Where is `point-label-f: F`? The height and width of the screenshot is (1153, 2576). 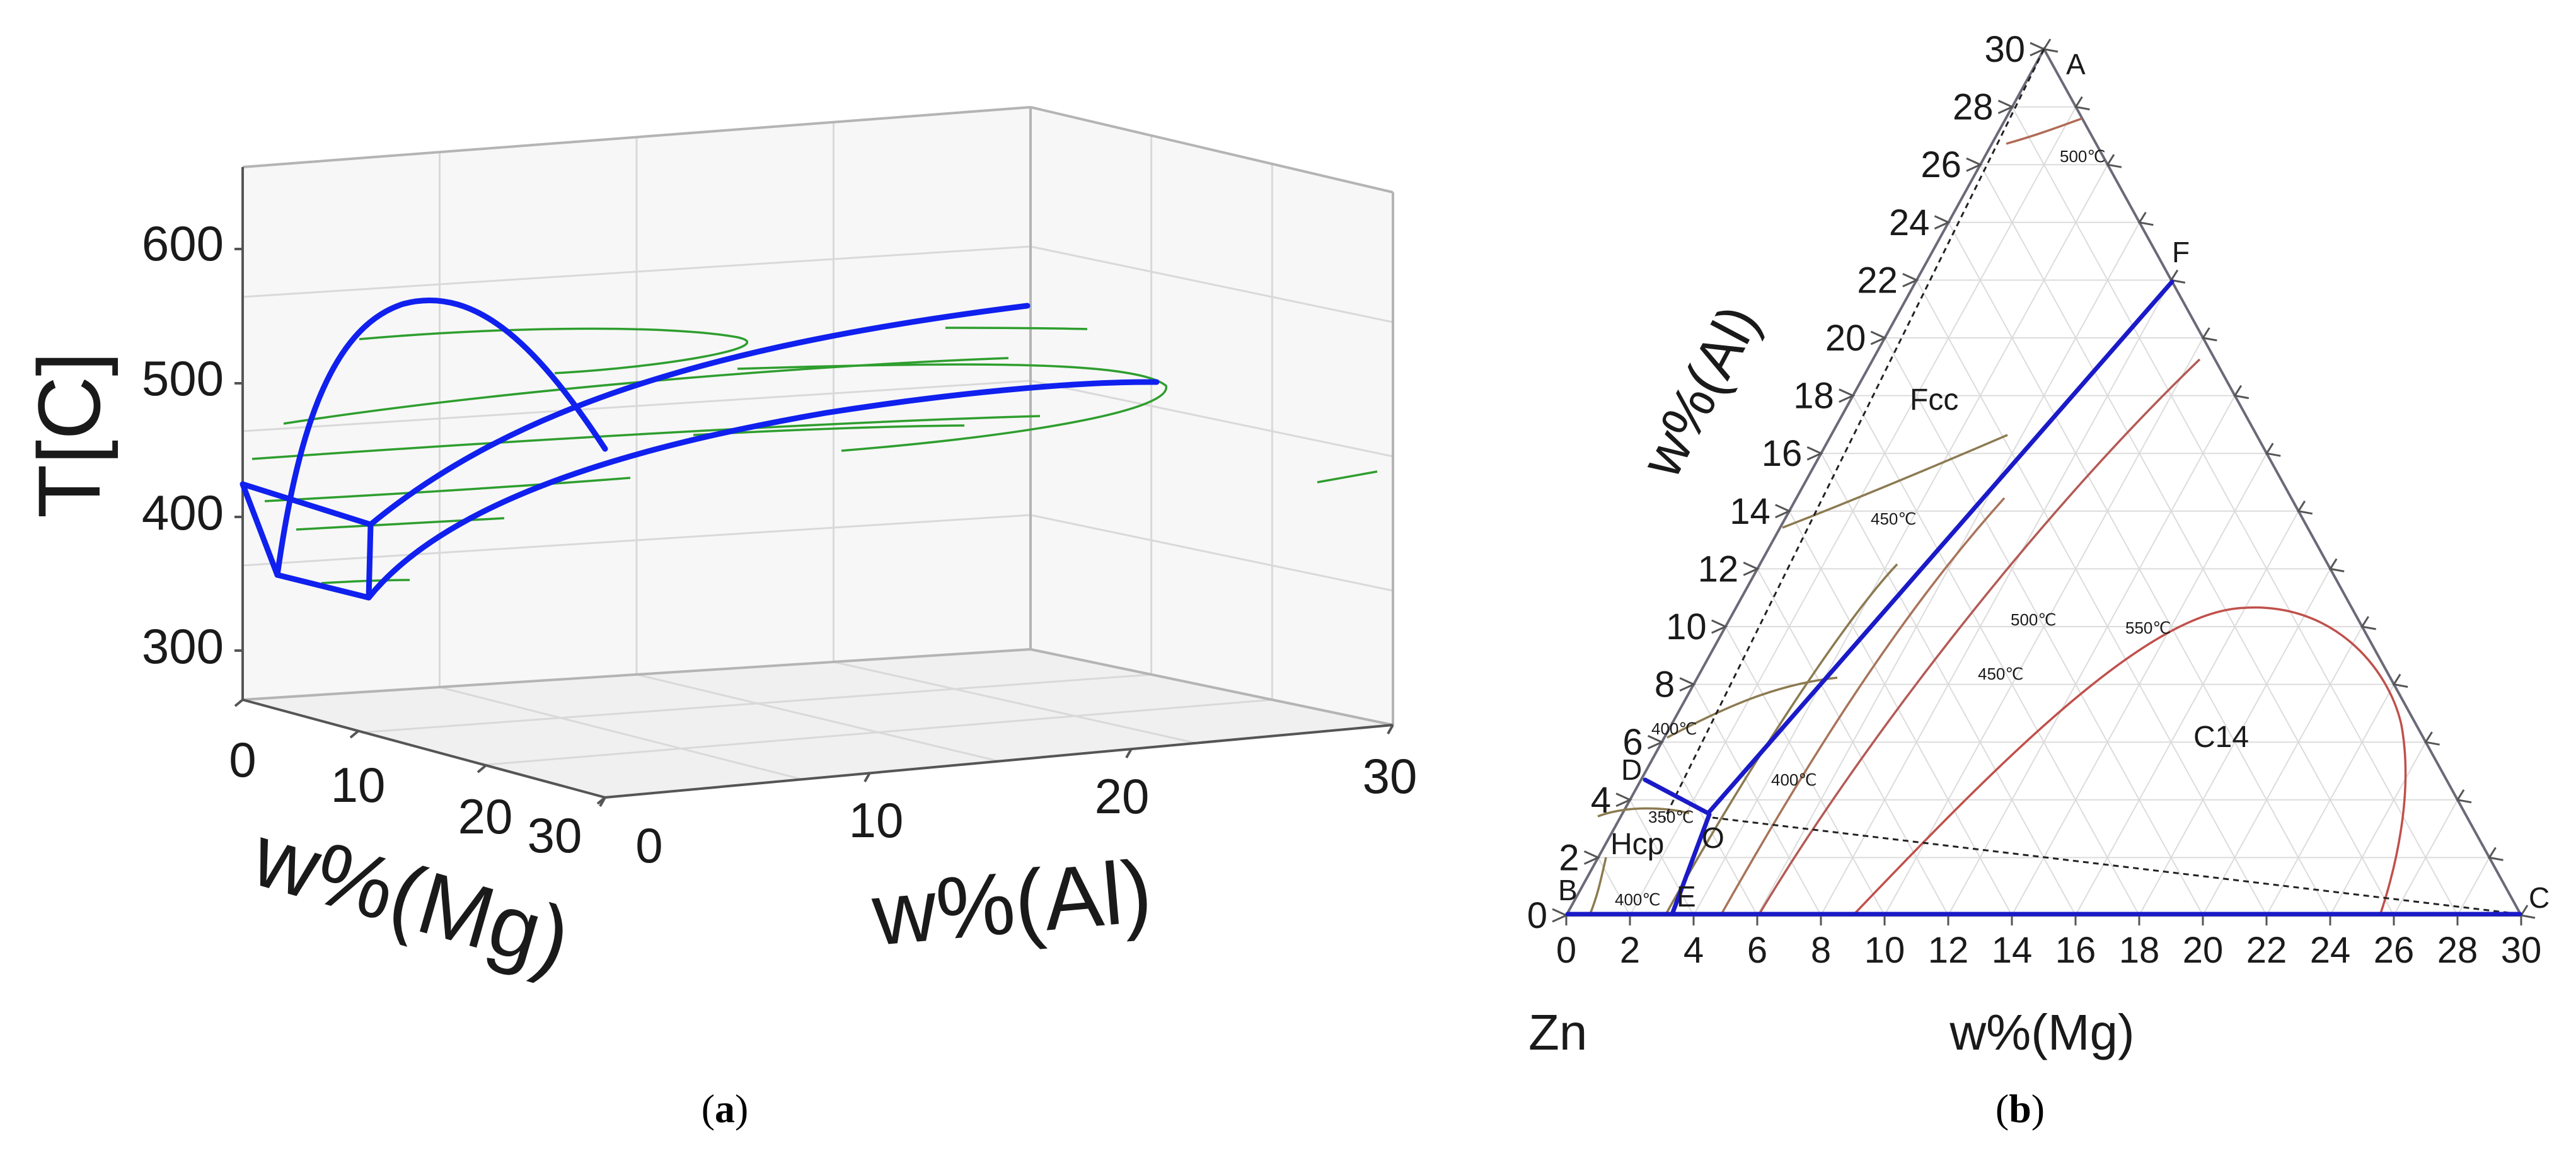
point-label-f: F is located at coordinates (2181, 252).